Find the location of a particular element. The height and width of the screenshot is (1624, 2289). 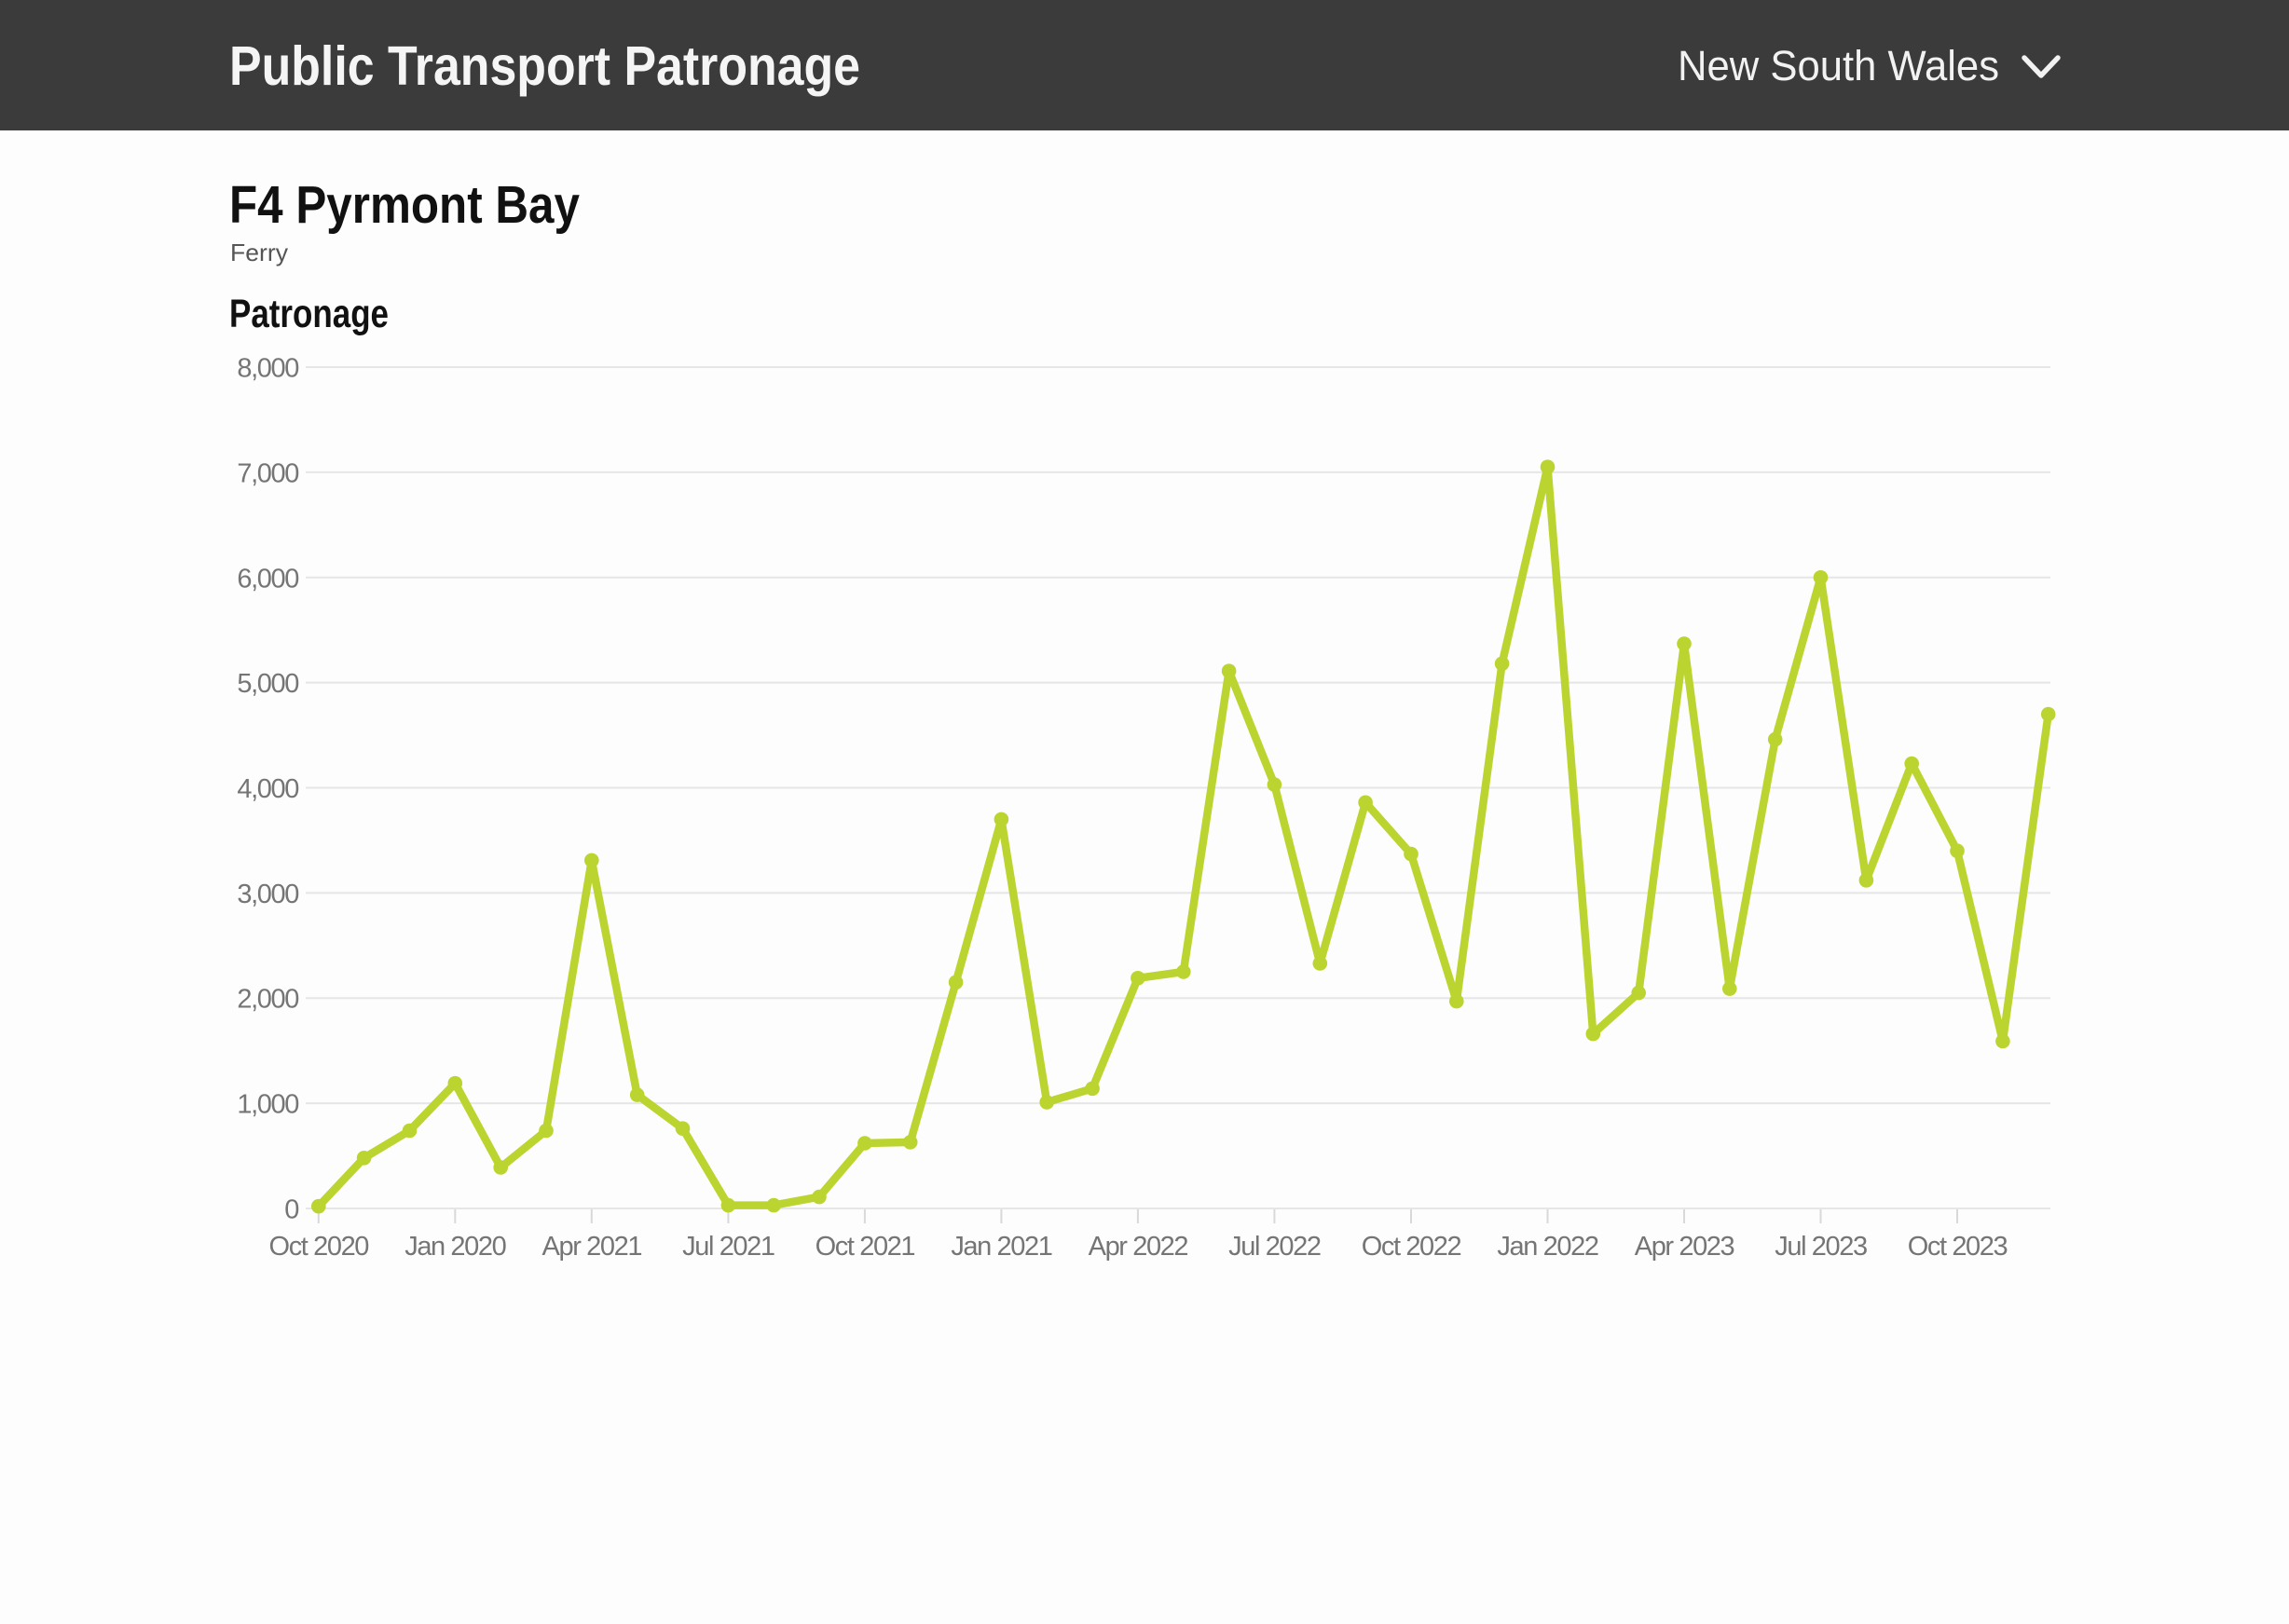

svg-text: Patronage is located at coordinates (309, 314).